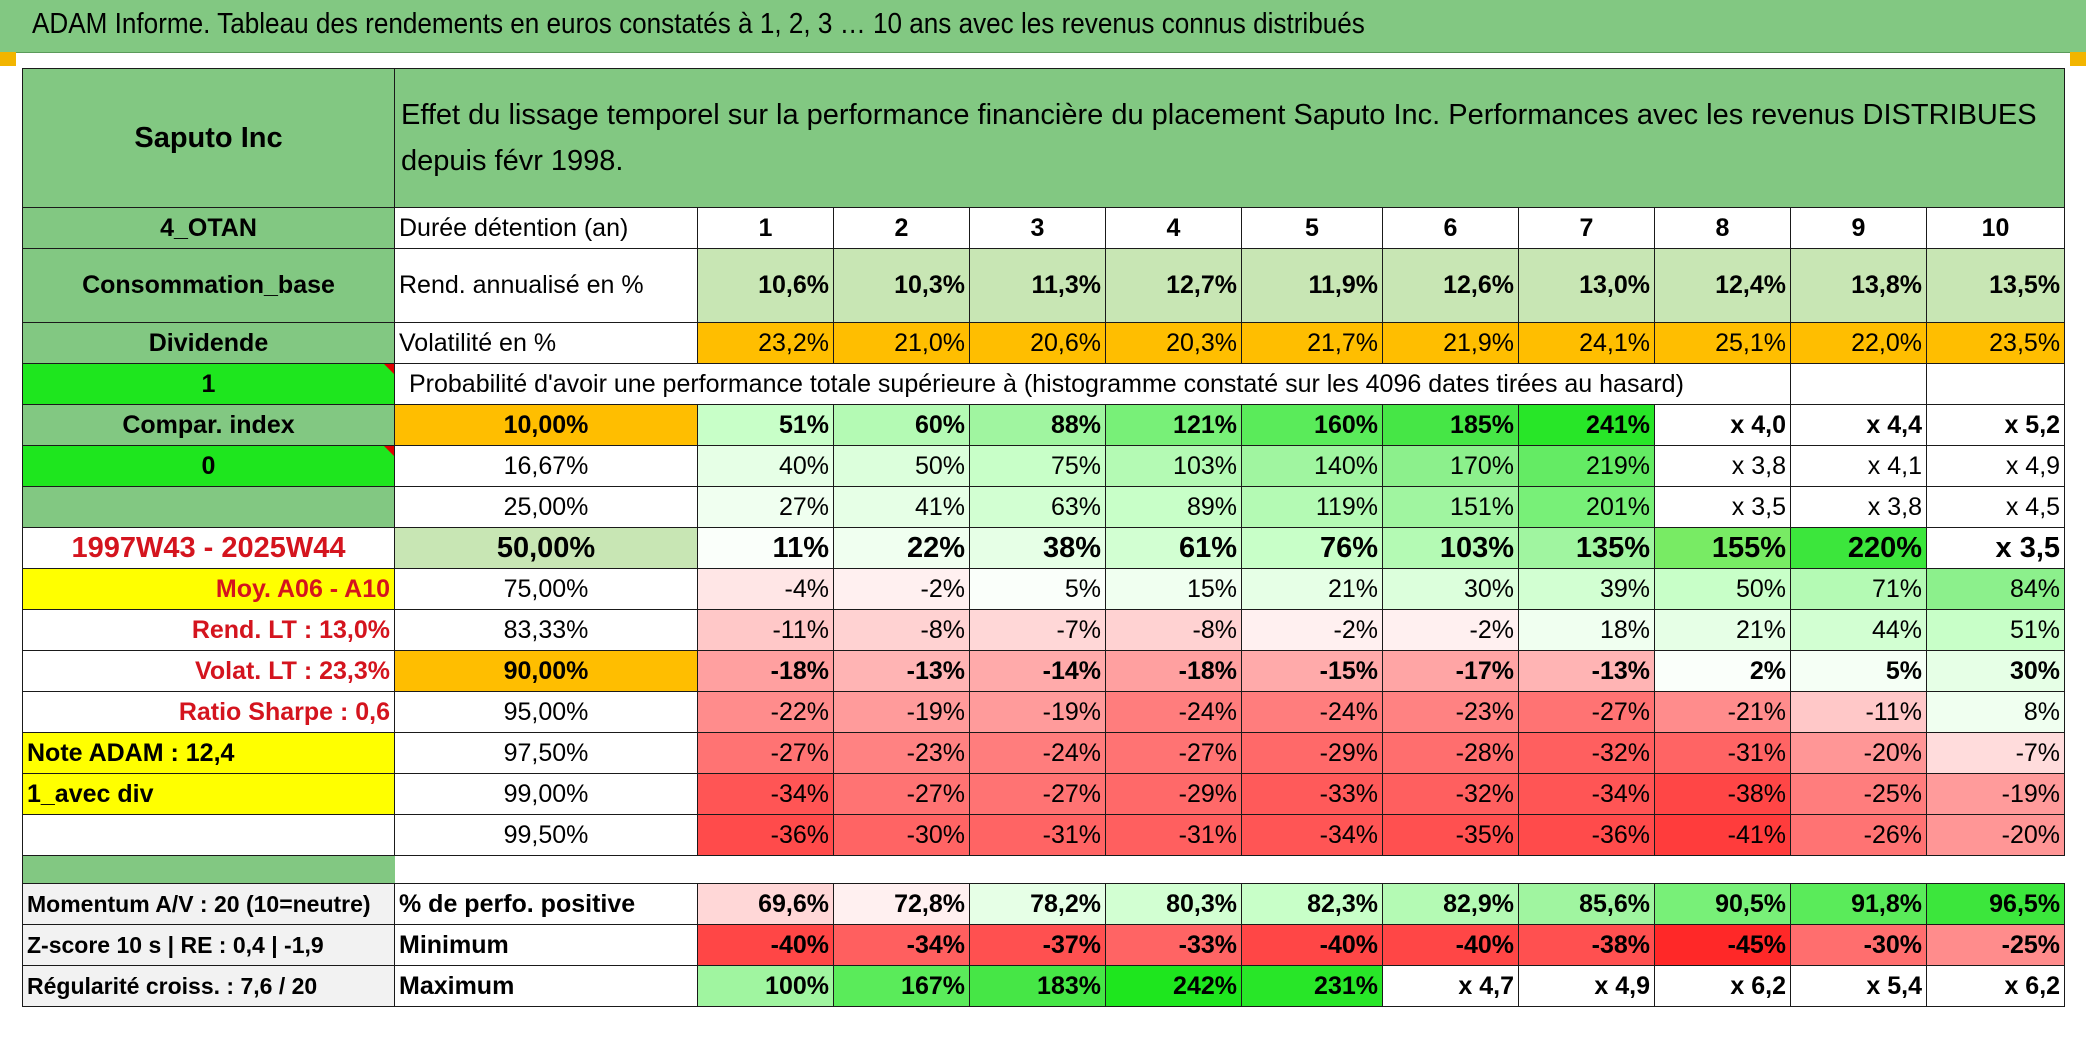 The width and height of the screenshot is (2086, 1044). What do you see at coordinates (901, 945) in the screenshot?
I see `stat-cell: -34%` at bounding box center [901, 945].